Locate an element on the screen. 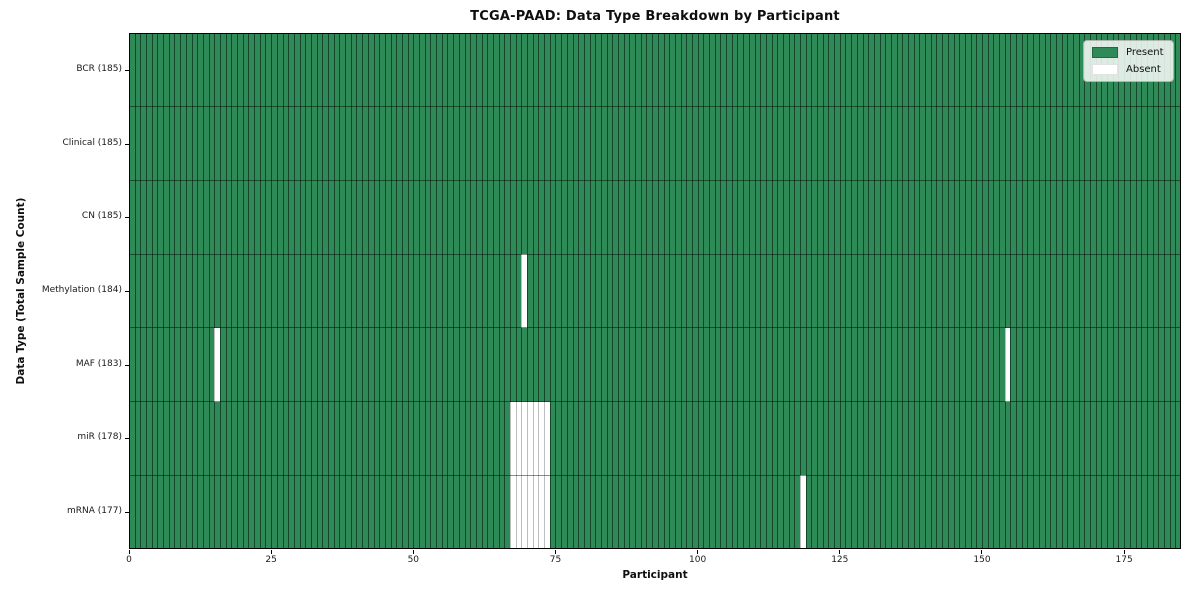 The width and height of the screenshot is (1200, 600). y-tick-label: mRNA (177) is located at coordinates (94, 511).